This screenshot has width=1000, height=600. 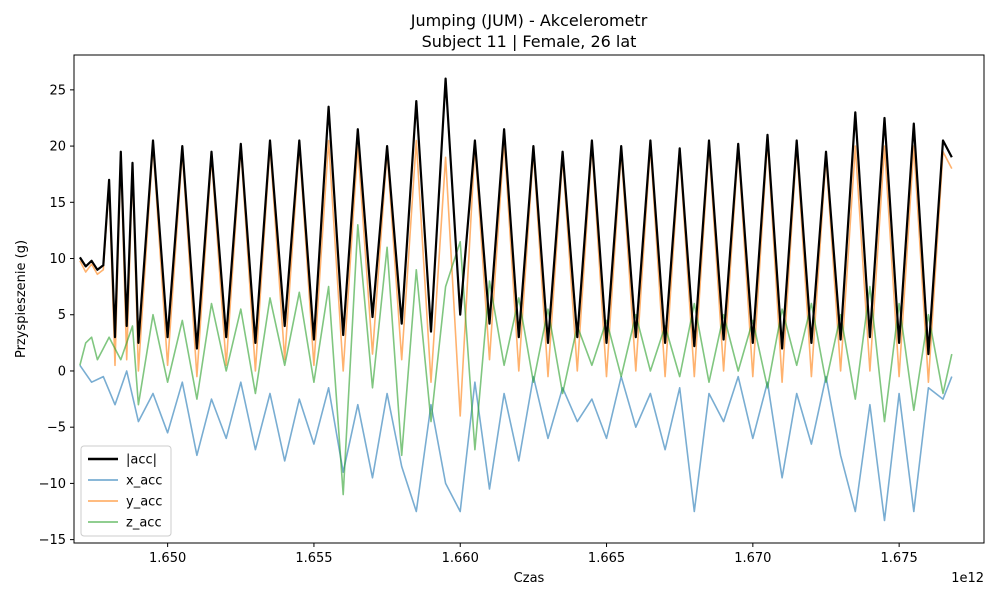 I want to click on x-tick-label: 1.650, so click(x=167, y=558).